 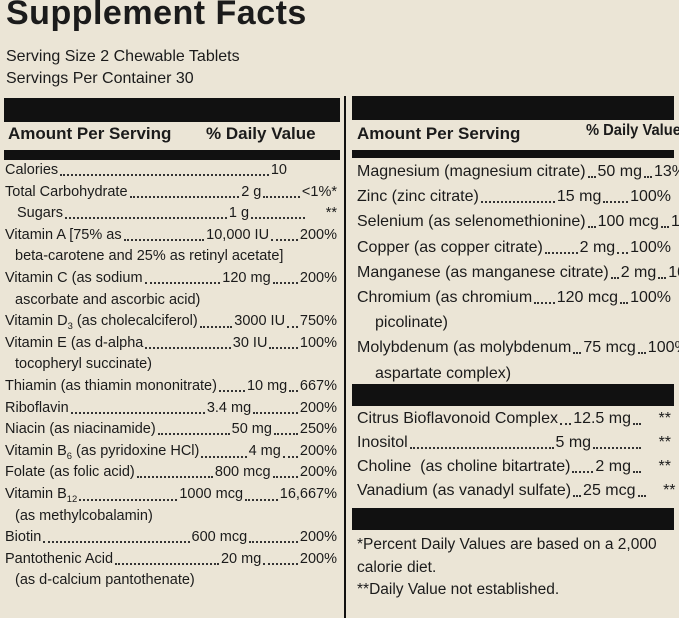 I want to click on nutrient-name: Calories, so click(x=31, y=170).